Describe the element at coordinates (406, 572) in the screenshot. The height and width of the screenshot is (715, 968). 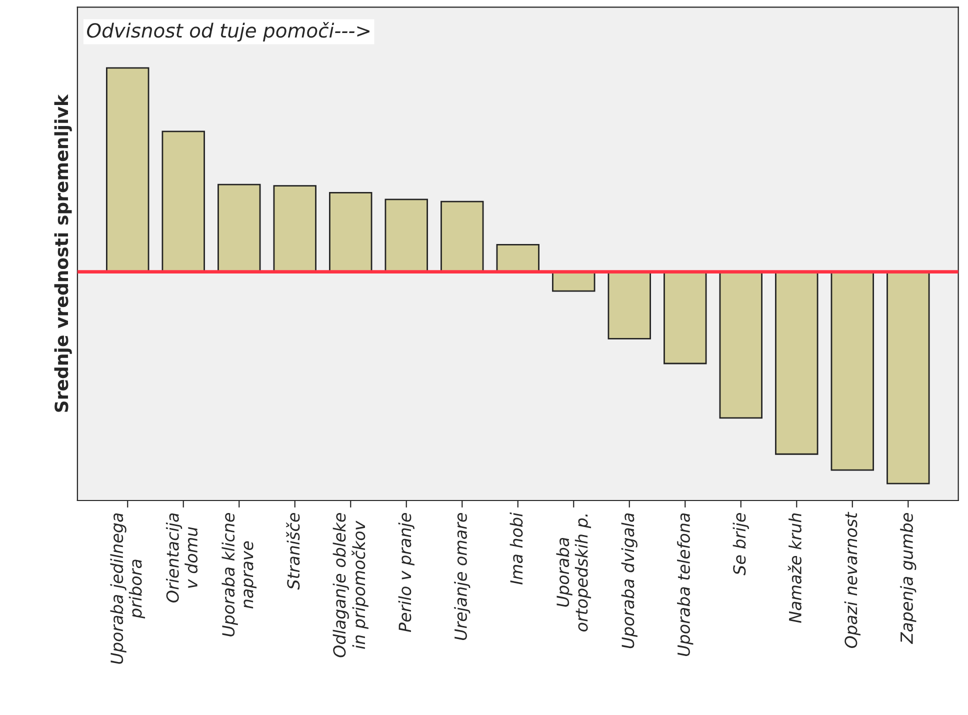
I see `x-tick-label: Perilo v pranje` at that location.